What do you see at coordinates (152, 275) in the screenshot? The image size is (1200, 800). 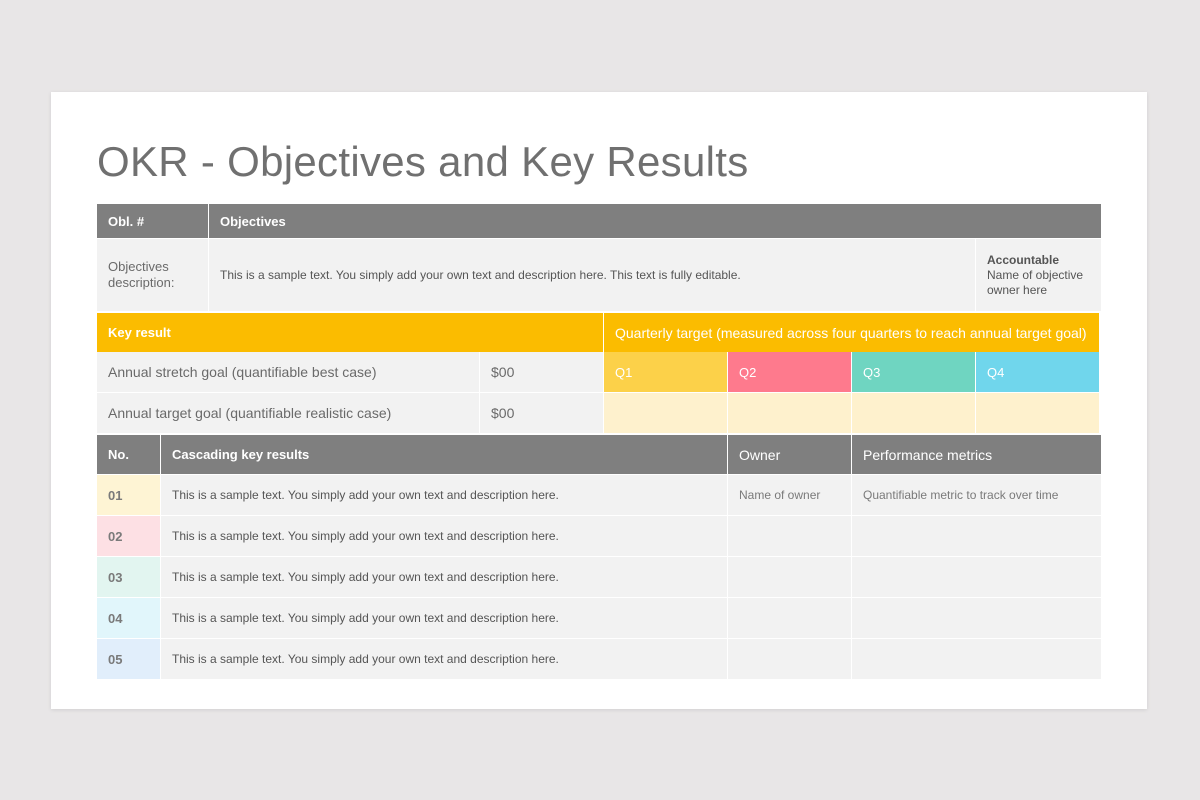 I see `objectives-description-label: Objectives description:` at bounding box center [152, 275].